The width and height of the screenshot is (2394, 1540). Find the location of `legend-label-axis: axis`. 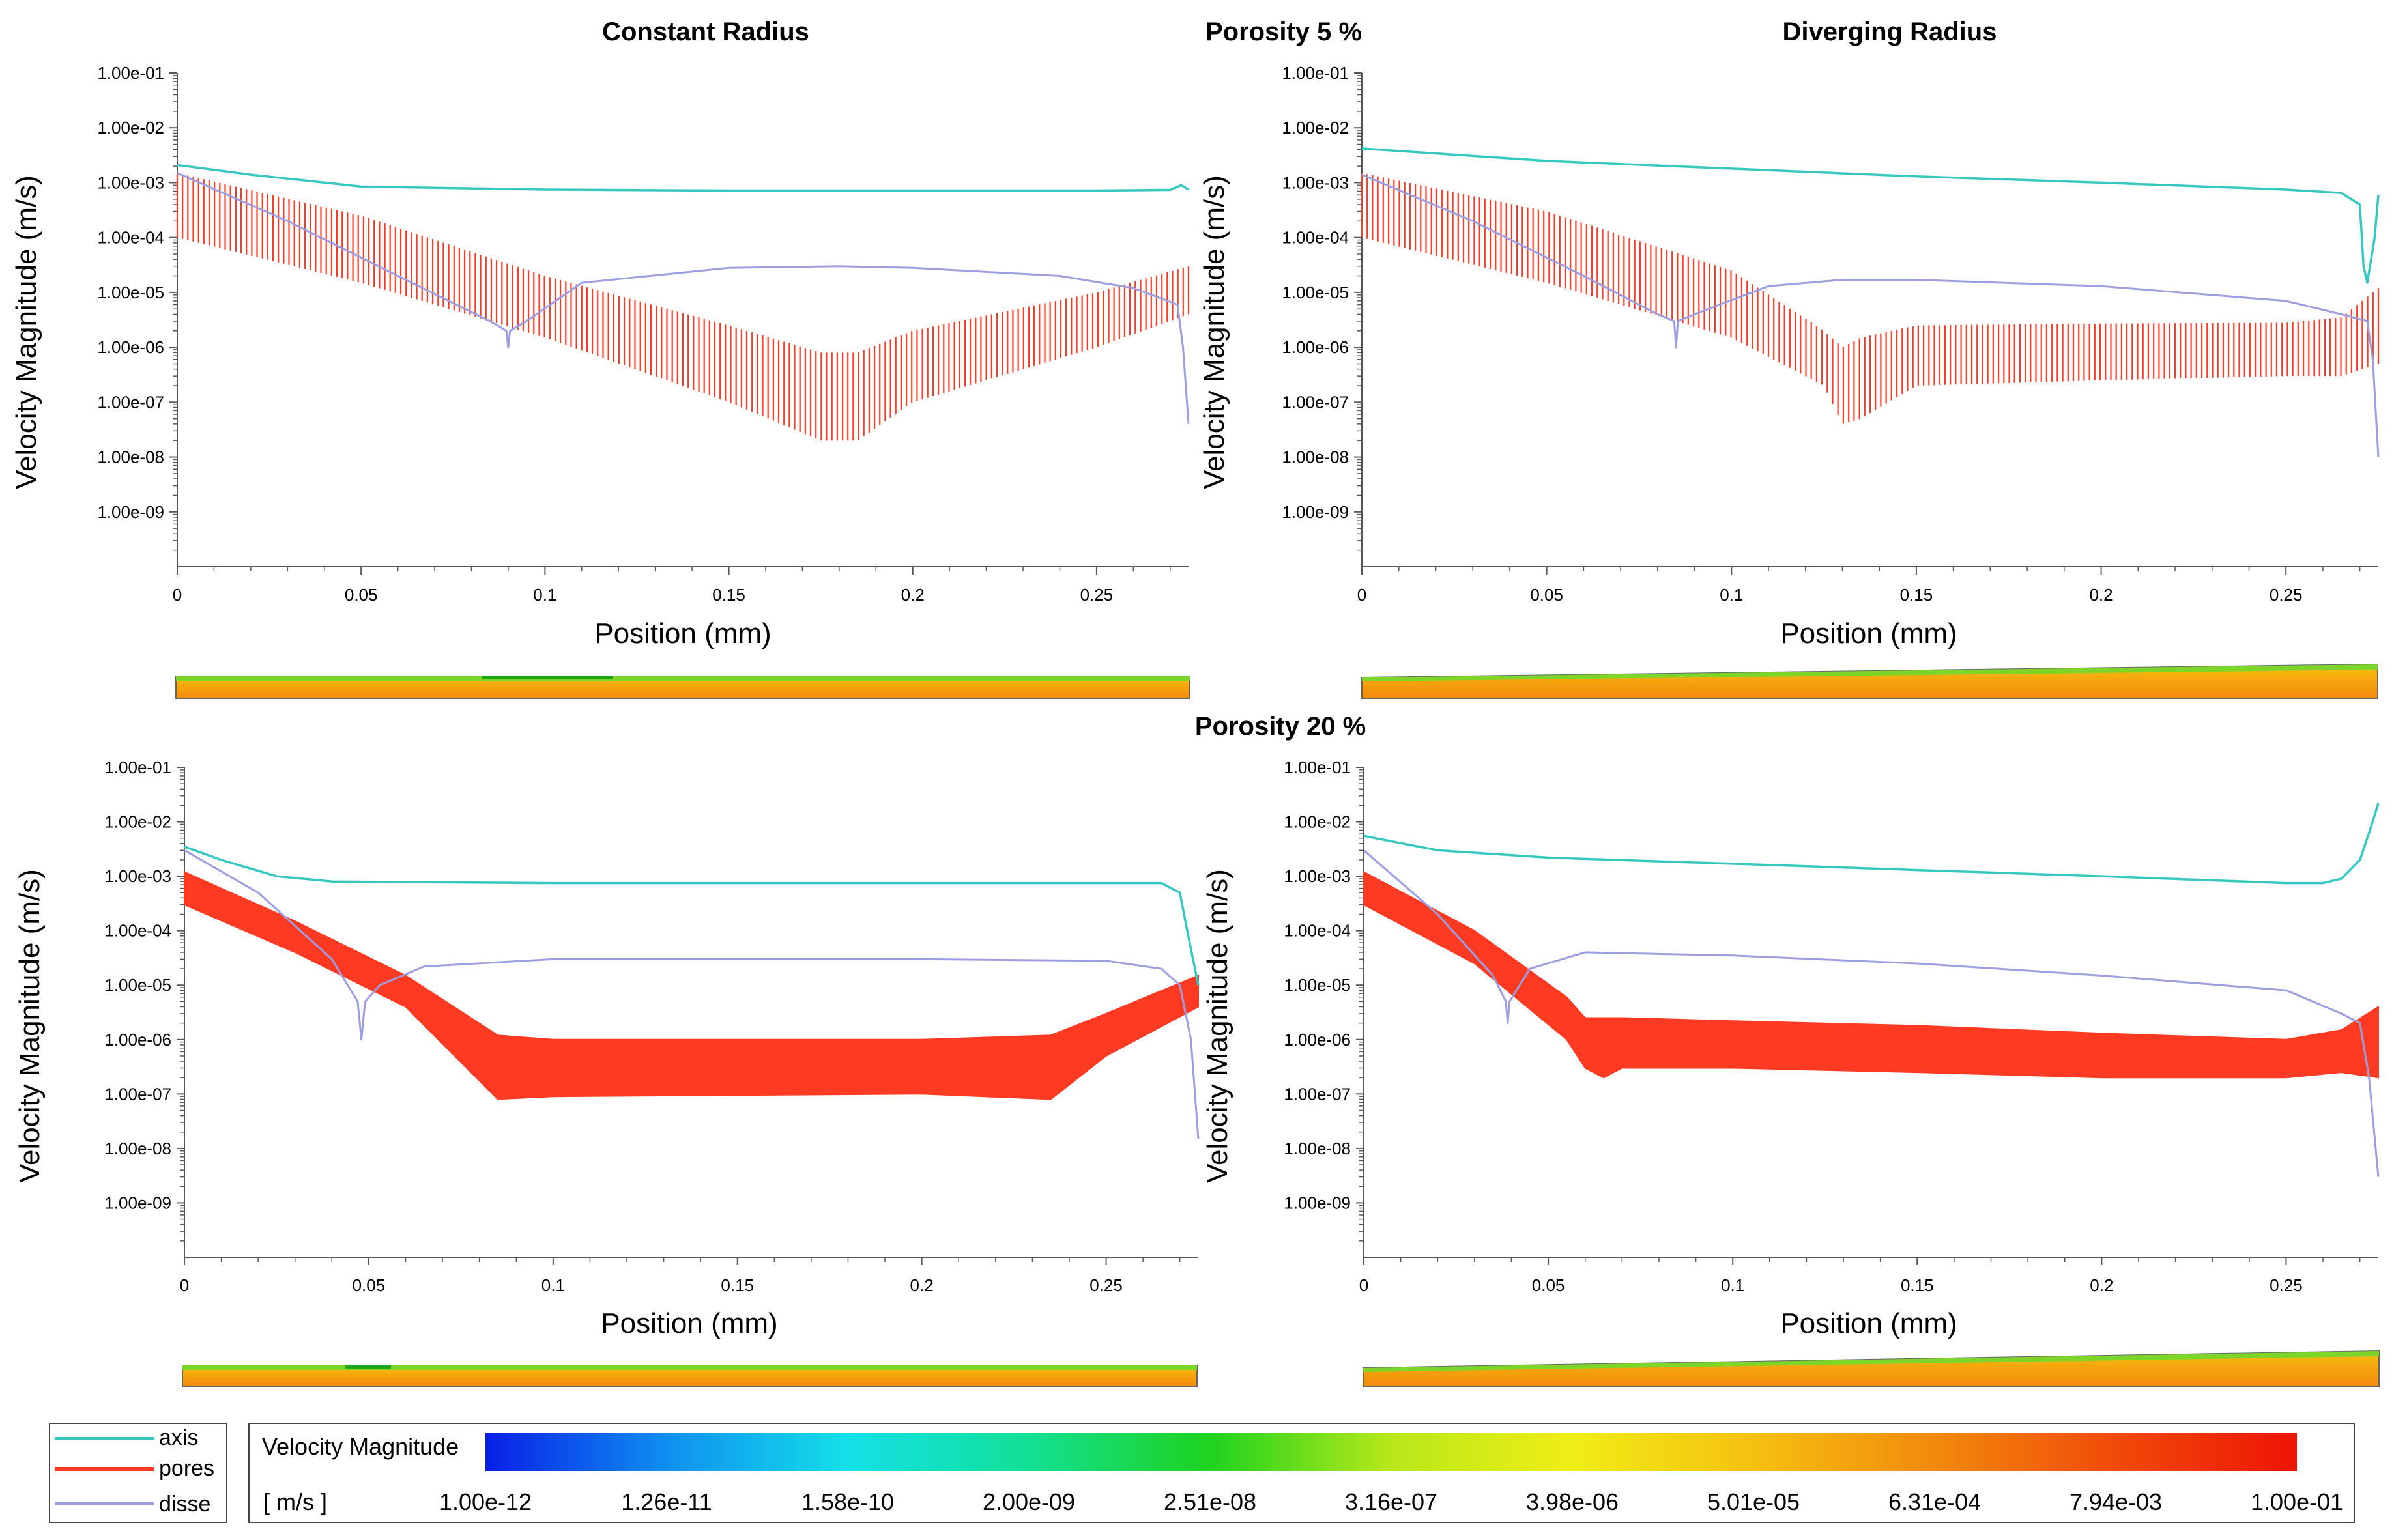

legend-label-axis: axis is located at coordinates (178, 1437).